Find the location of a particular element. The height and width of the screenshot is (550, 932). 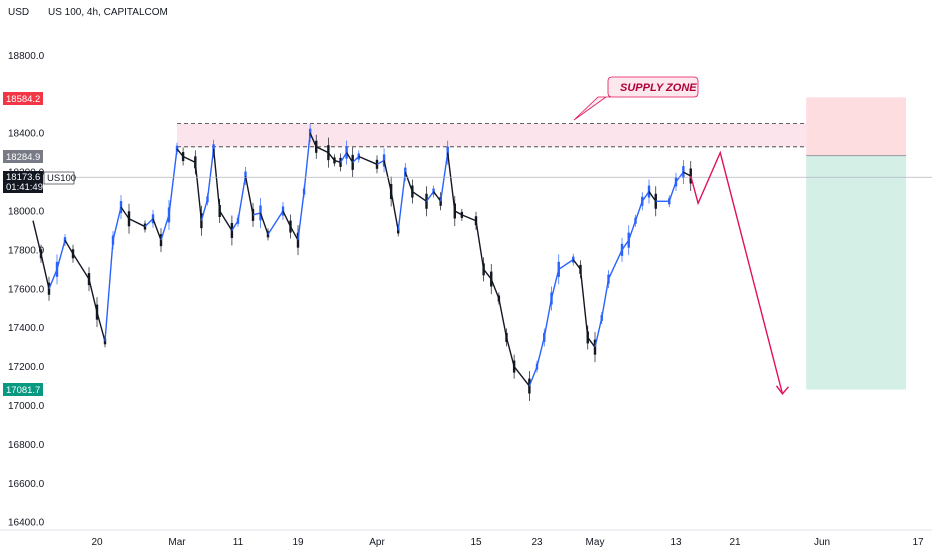

projection-arrowhead is located at coordinates (782, 390).